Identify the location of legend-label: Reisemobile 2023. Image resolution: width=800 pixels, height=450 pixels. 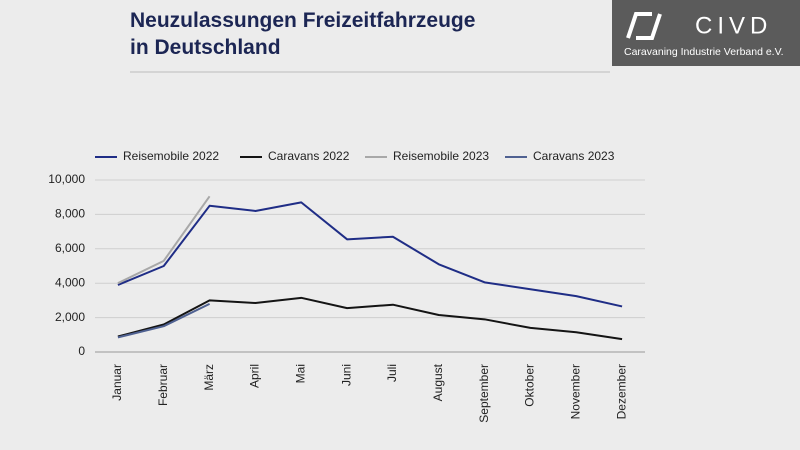
(441, 156).